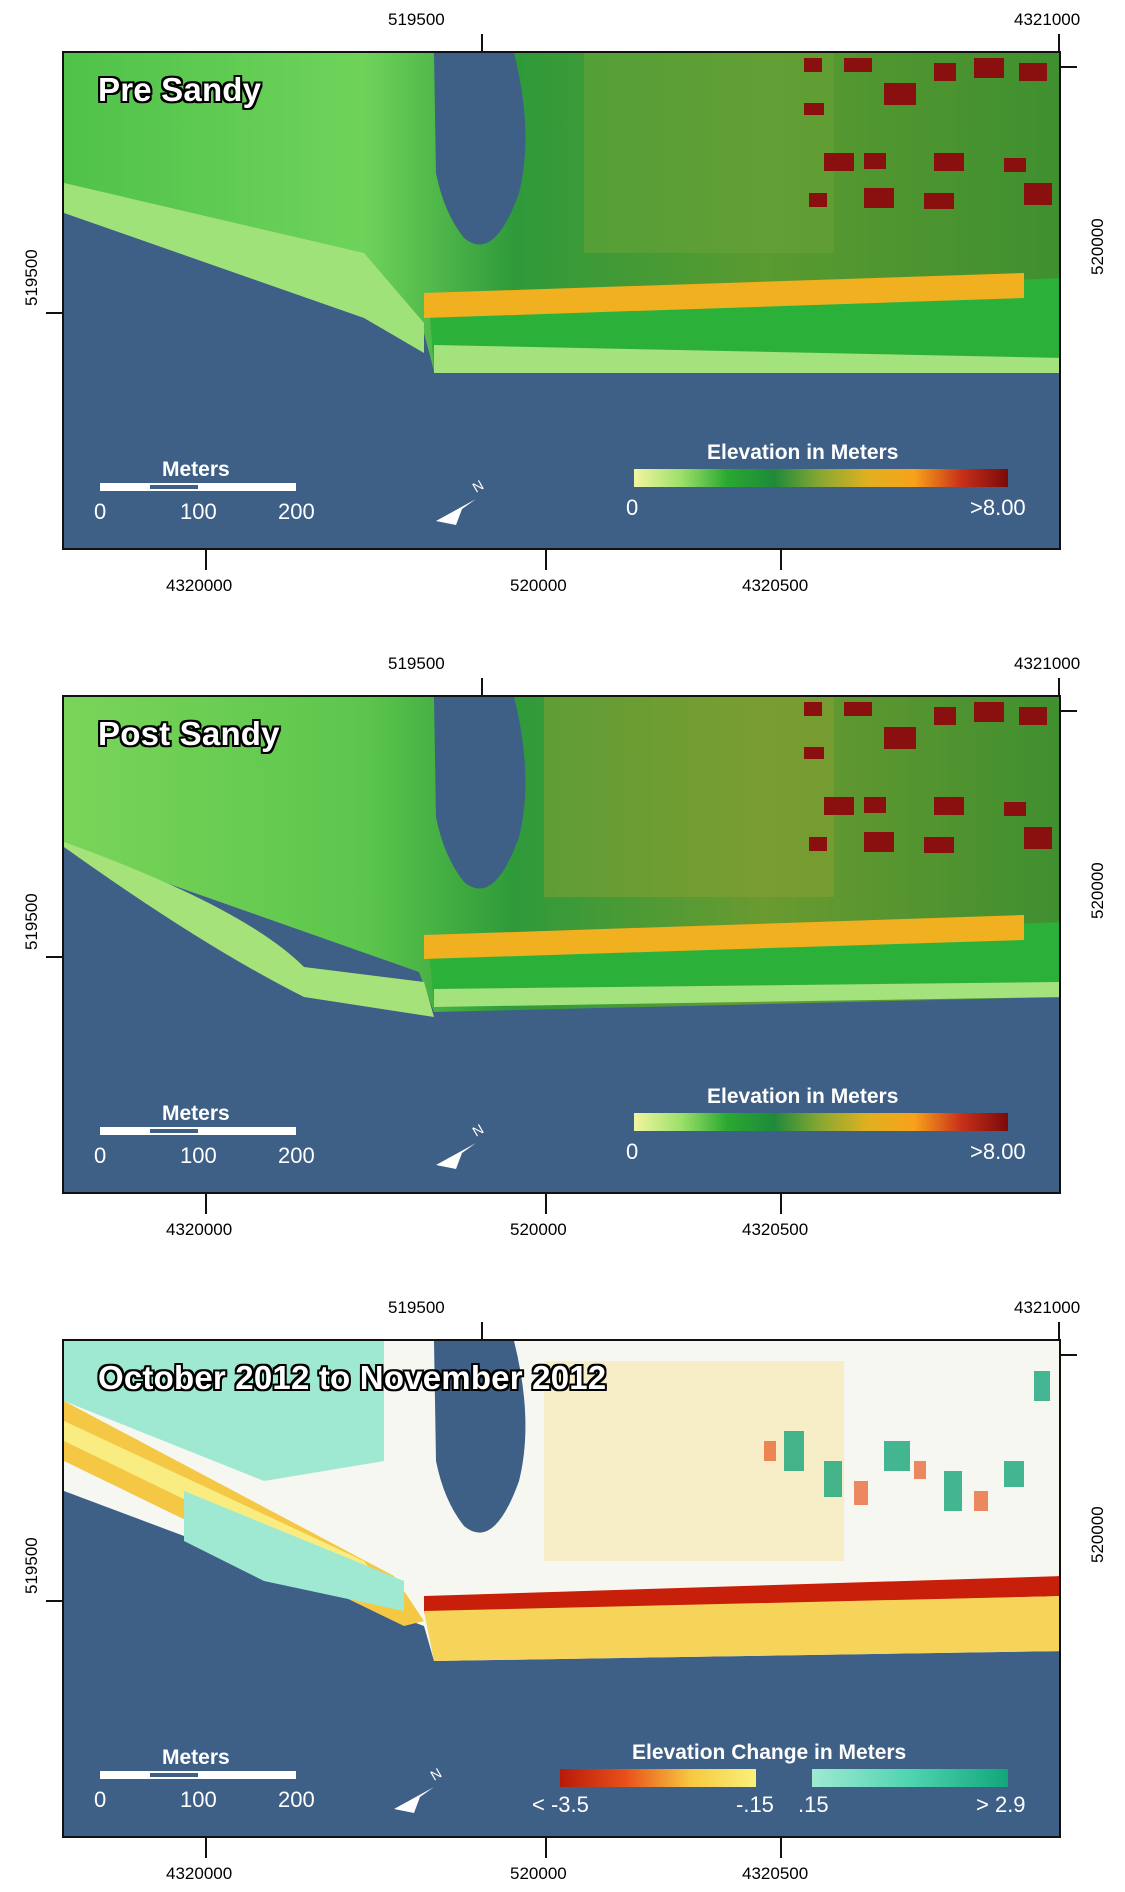 This screenshot has height=1892, width=1125. I want to click on legend-pos-max: > 2.9, so click(1001, 1804).